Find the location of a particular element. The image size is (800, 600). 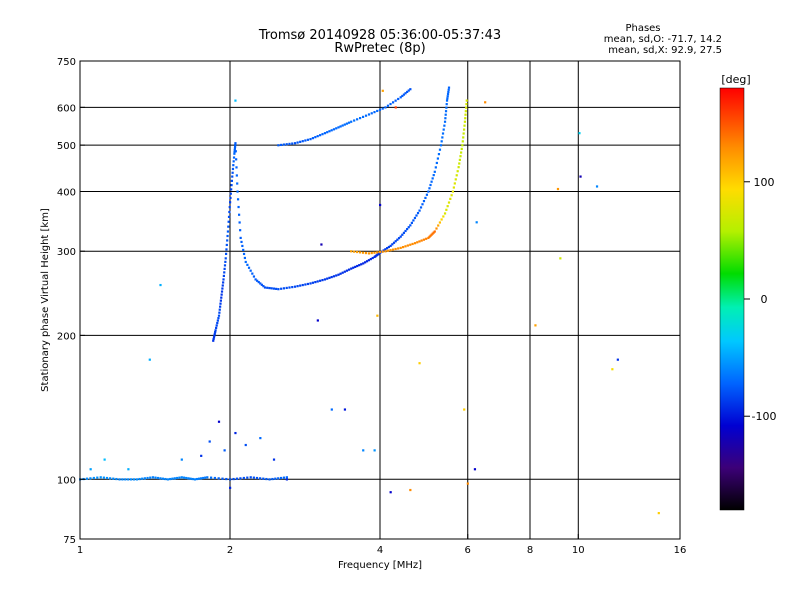

x-tick-label: 8 is located at coordinates (530, 550).